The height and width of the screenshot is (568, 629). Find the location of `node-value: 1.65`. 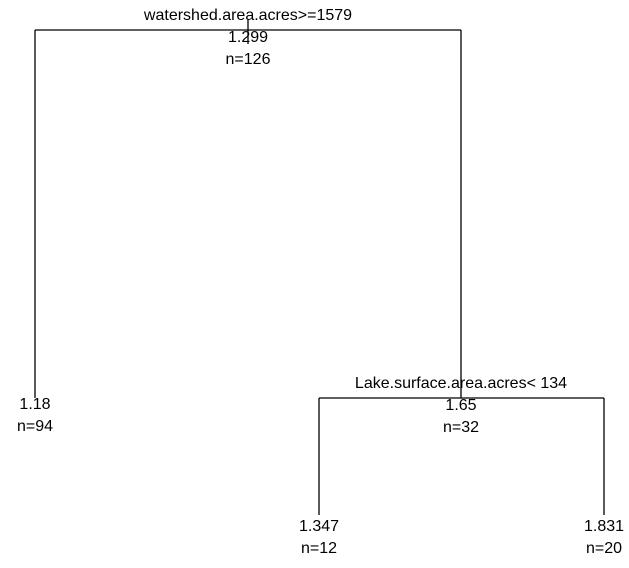

node-value: 1.65 is located at coordinates (460, 405).